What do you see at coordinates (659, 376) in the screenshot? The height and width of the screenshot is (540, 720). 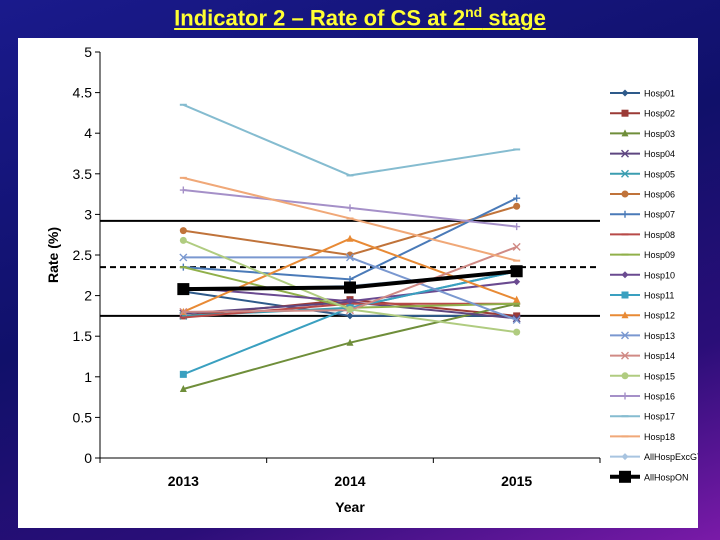 I see `legend-label: Hosp15` at bounding box center [659, 376].